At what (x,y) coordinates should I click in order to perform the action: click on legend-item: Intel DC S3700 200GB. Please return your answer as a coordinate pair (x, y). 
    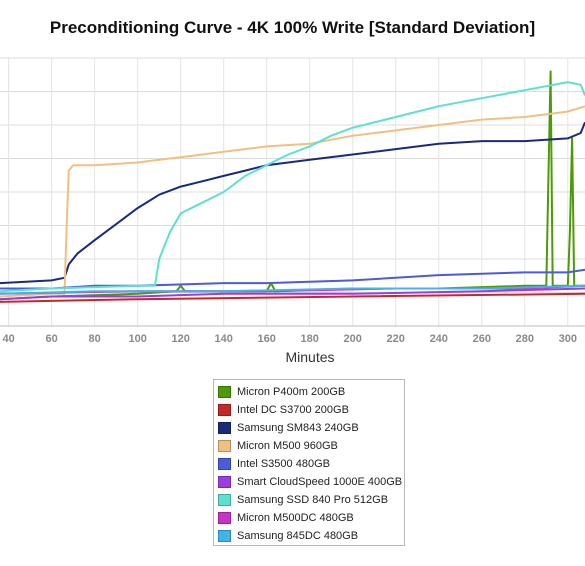
    Looking at the image, I should click on (311, 410).